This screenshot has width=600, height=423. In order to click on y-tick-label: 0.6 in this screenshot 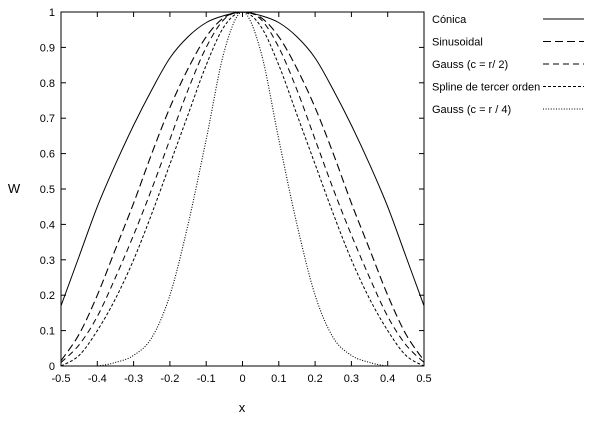, I will do `click(47, 155)`.